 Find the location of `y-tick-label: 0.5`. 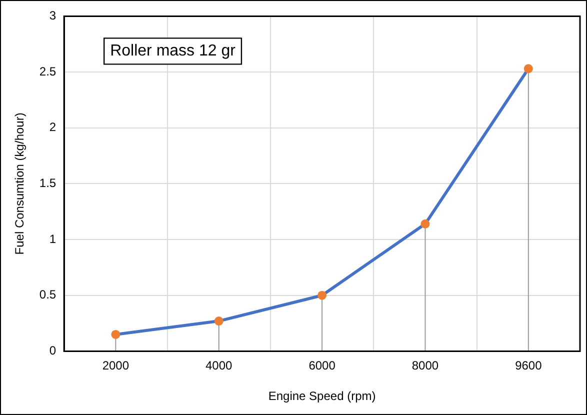

y-tick-label: 0.5 is located at coordinates (47, 295).